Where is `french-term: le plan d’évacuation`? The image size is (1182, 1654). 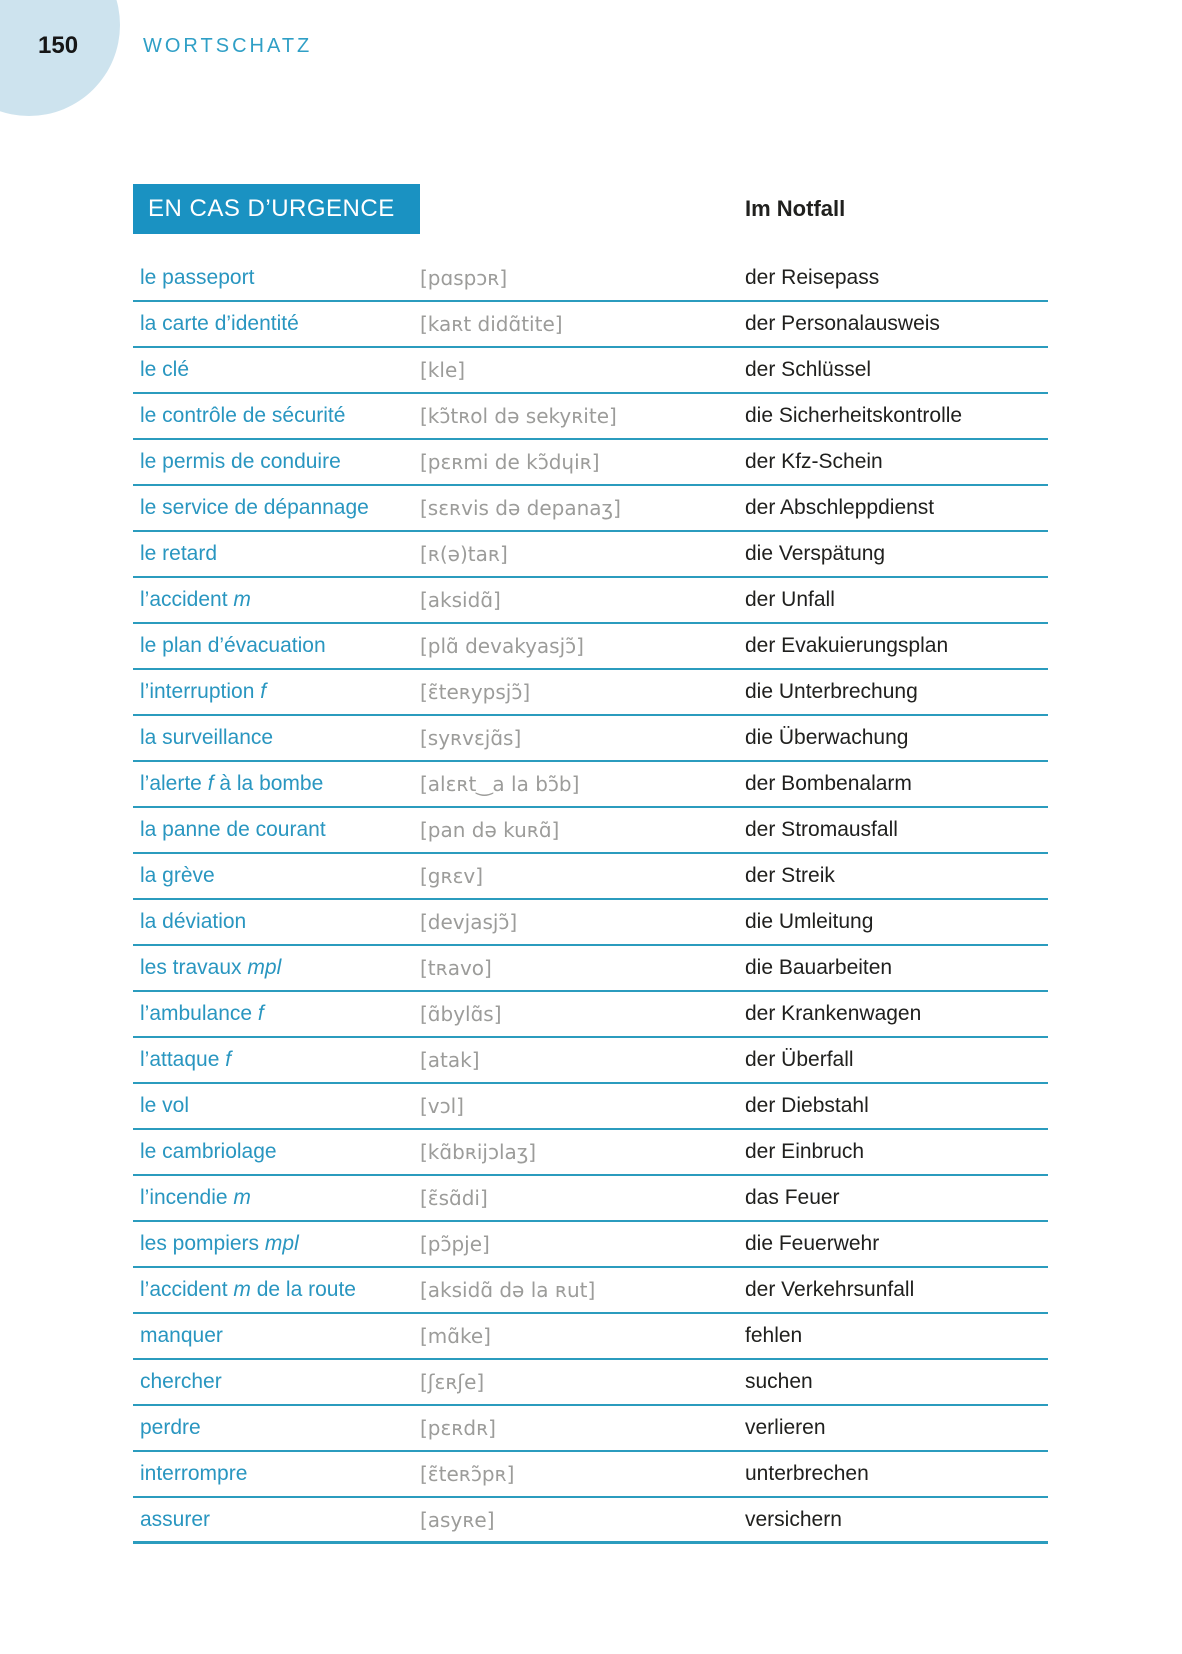 french-term: le plan d’évacuation is located at coordinates (276, 646).